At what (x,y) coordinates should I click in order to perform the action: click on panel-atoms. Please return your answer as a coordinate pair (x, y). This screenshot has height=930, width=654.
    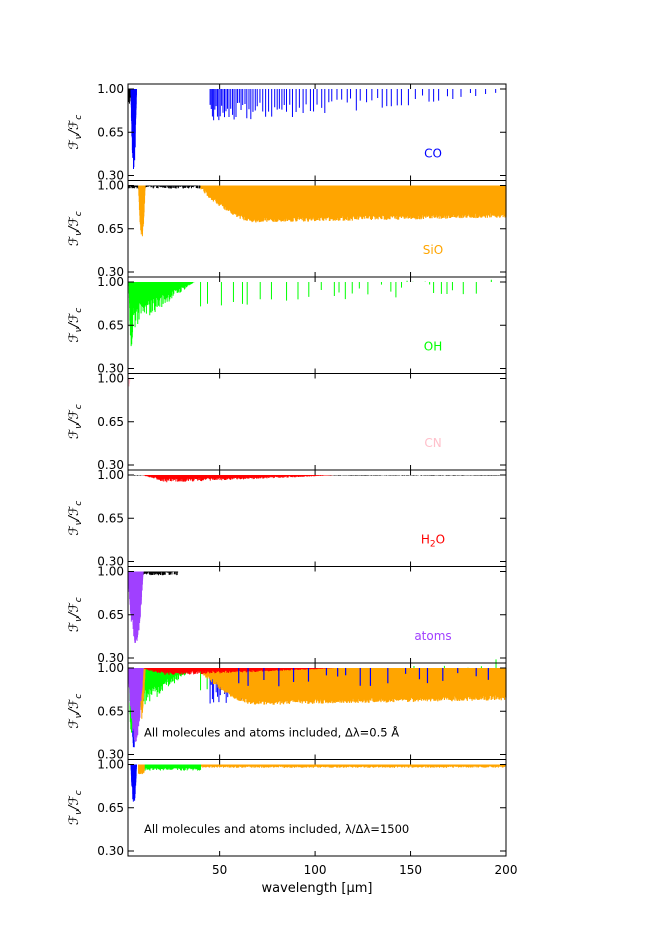
    Looking at the image, I should click on (153, 607).